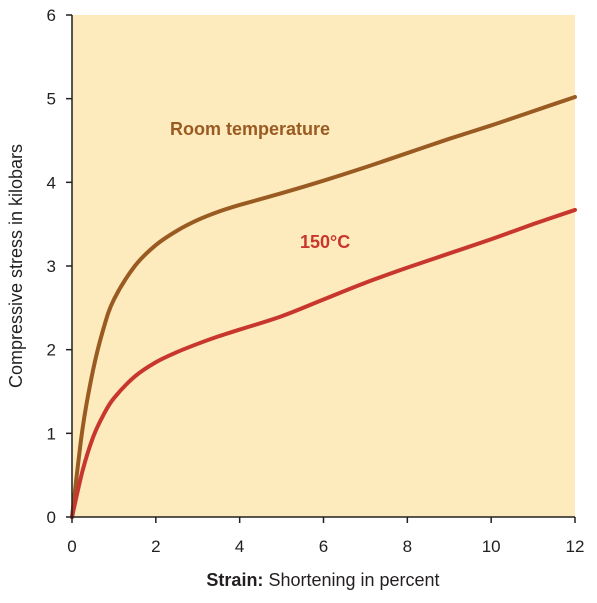  I want to click on y-tick-label: 0, so click(51, 517).